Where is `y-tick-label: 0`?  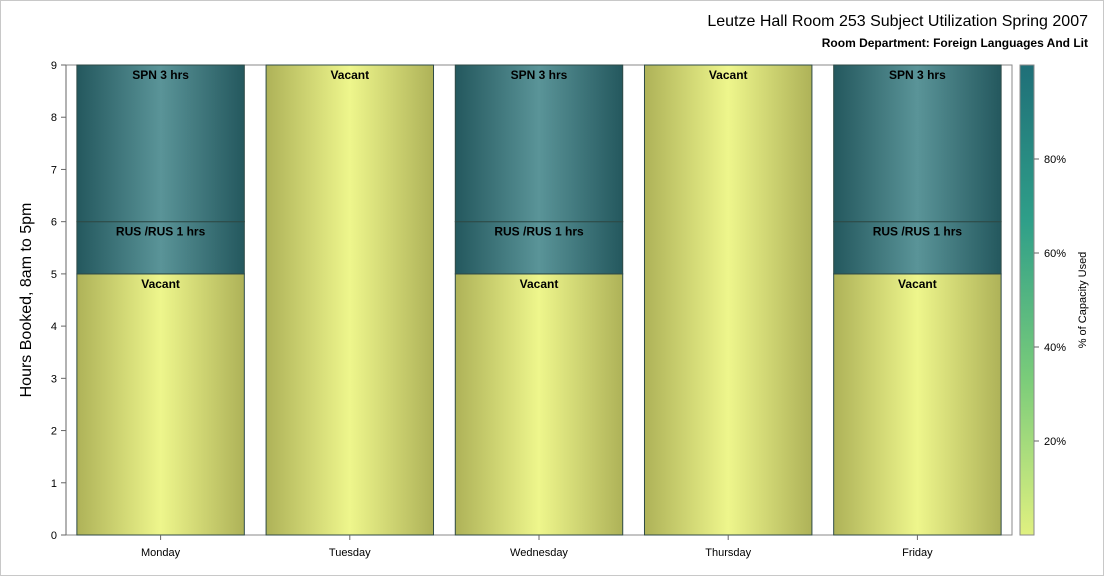 y-tick-label: 0 is located at coordinates (54, 536).